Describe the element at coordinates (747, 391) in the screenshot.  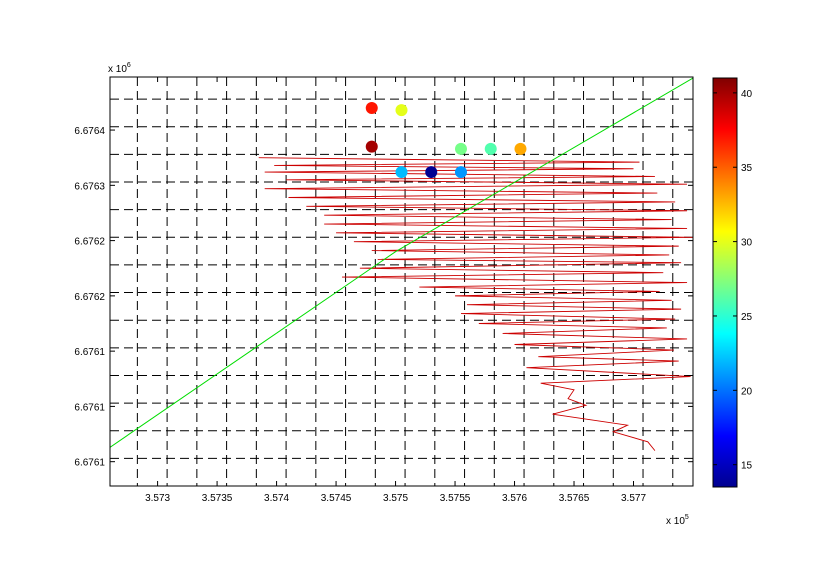
I see `colorbar-tick-label: 20` at that location.